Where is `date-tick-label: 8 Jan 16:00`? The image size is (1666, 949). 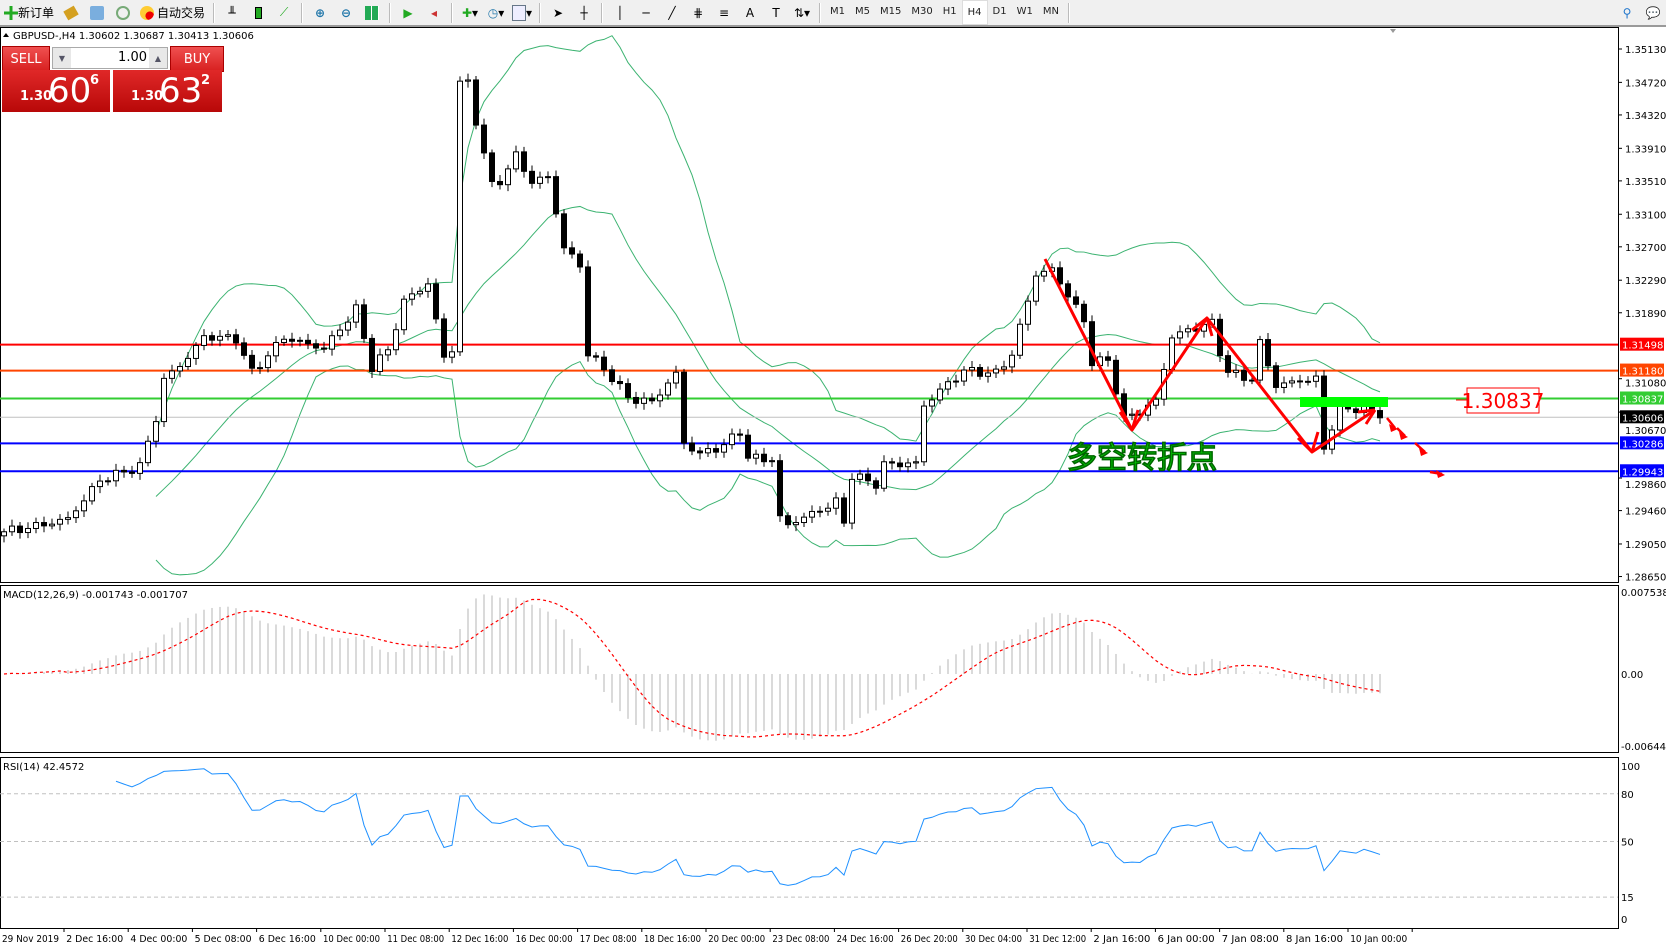
date-tick-label: 8 Jan 16:00 is located at coordinates (1314, 939).